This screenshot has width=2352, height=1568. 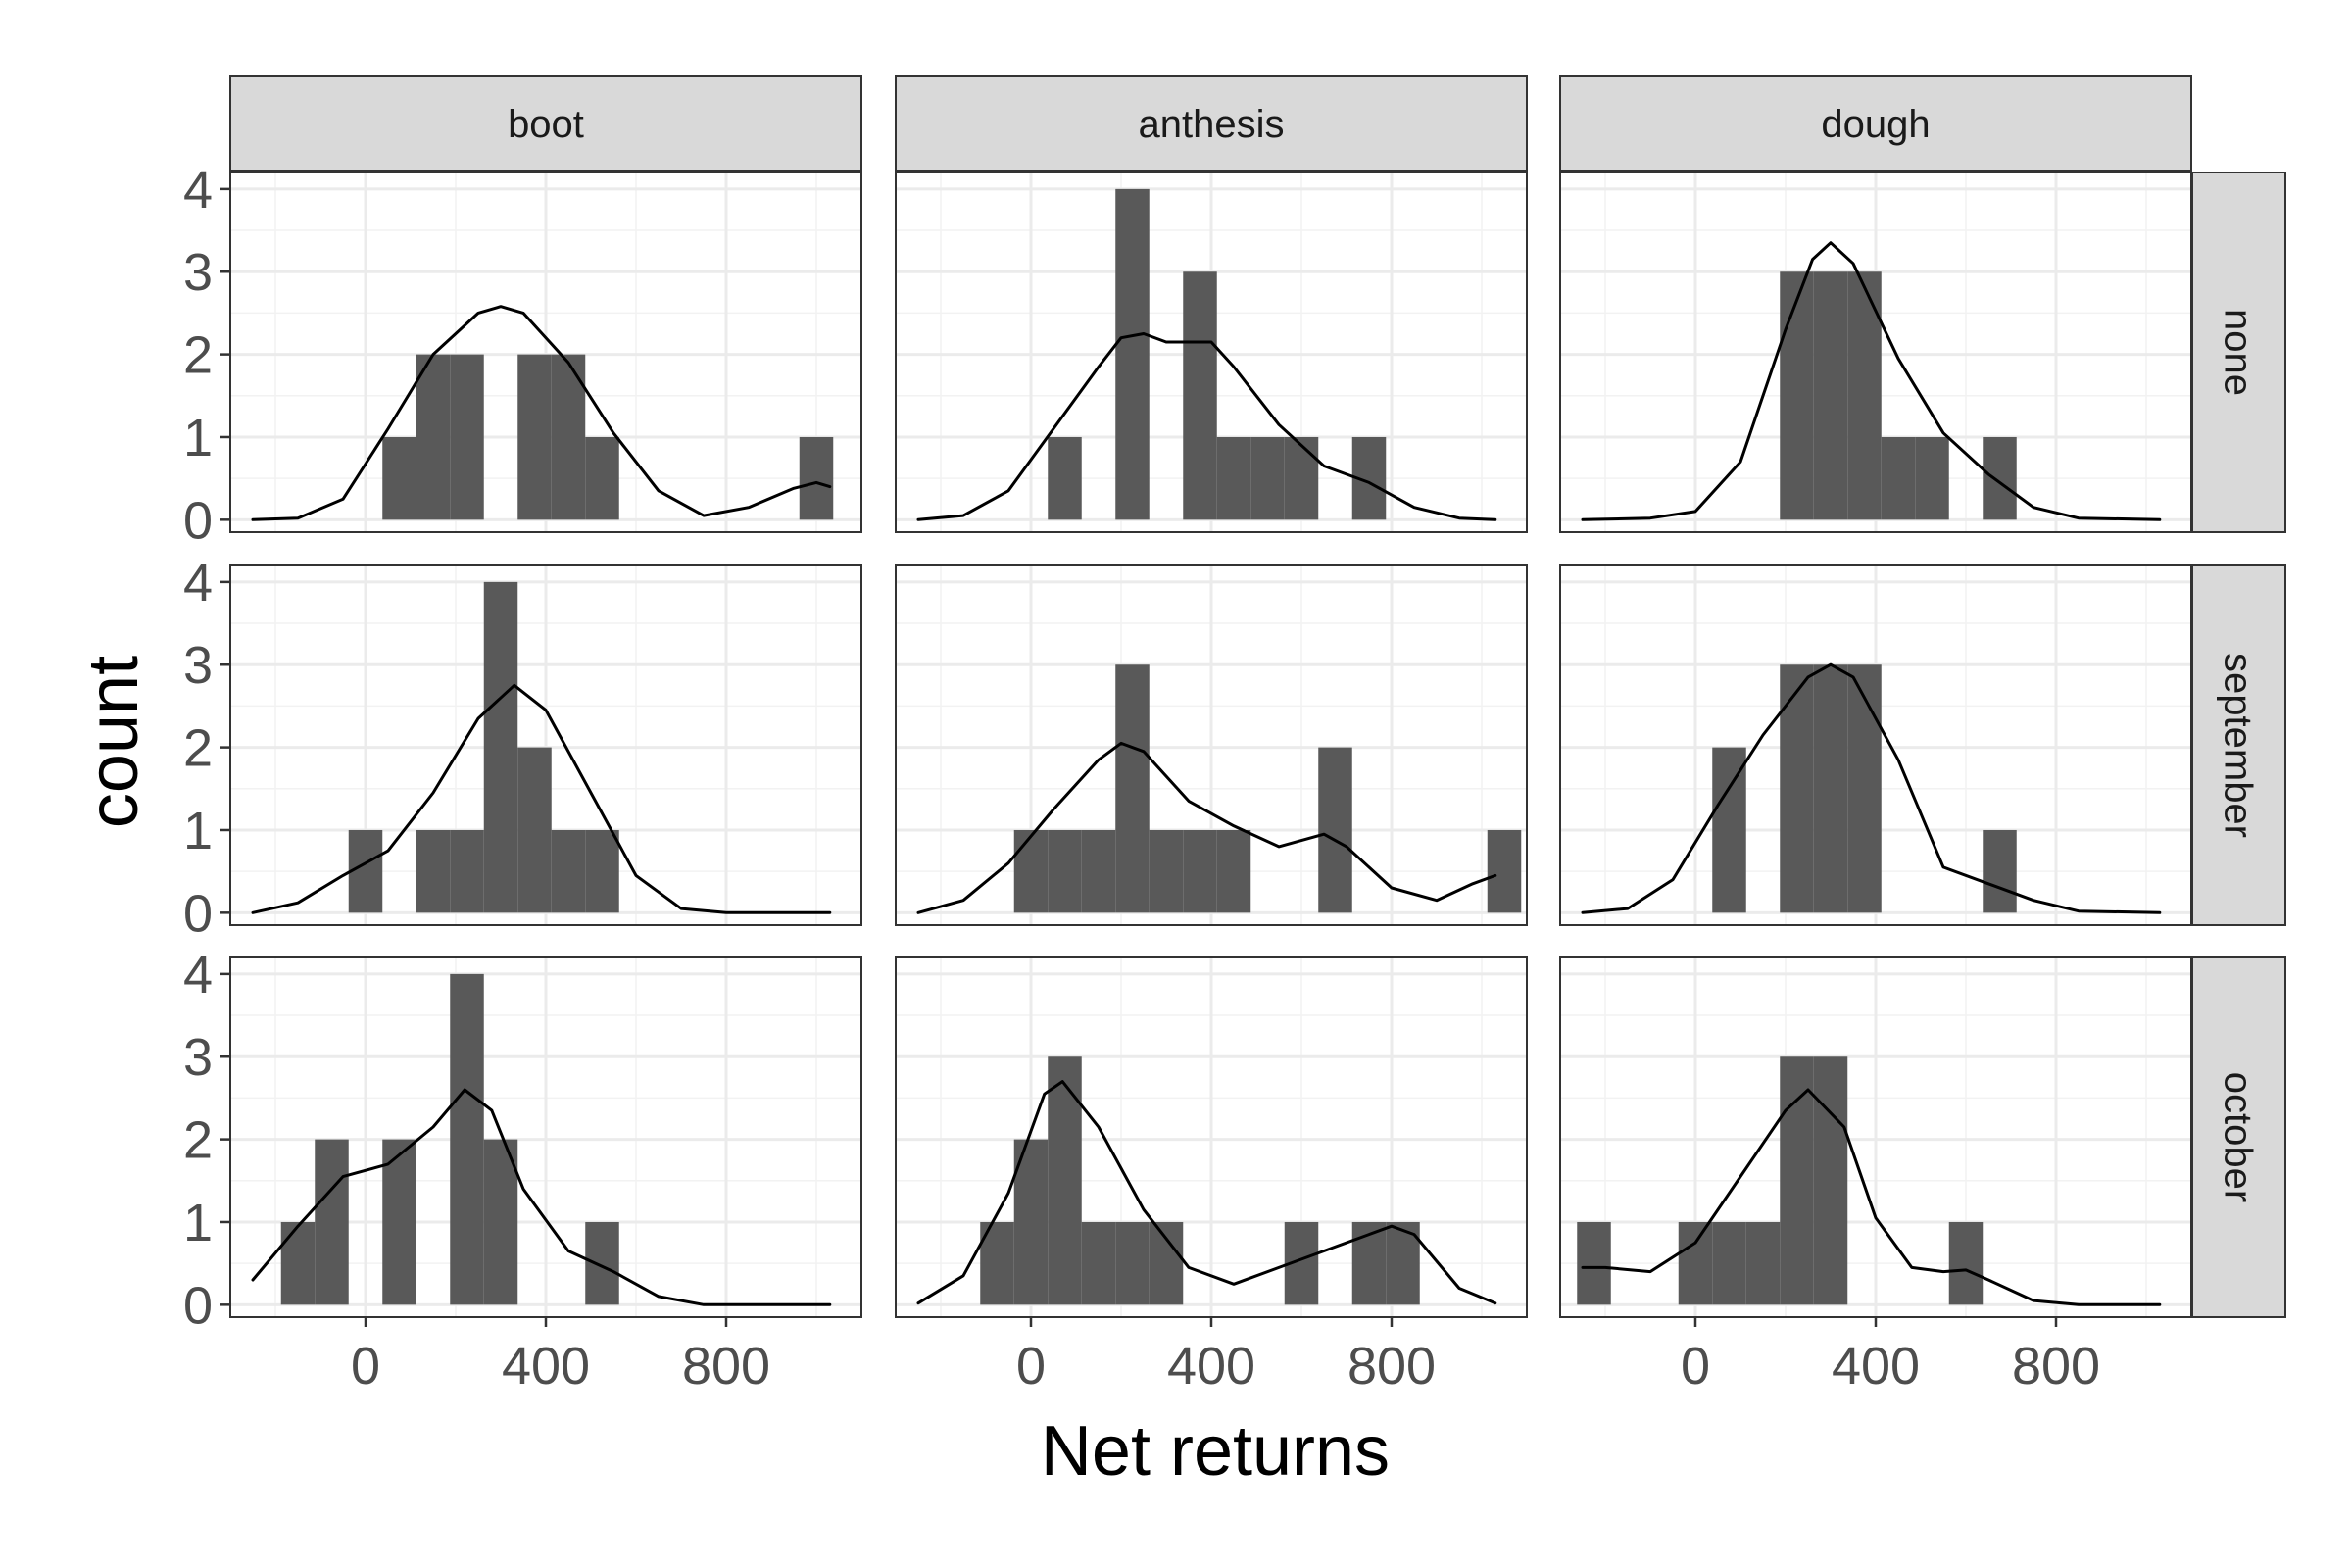 I want to click on panel-boot-september: 0 1 2 3 4, so click(x=522, y=748).